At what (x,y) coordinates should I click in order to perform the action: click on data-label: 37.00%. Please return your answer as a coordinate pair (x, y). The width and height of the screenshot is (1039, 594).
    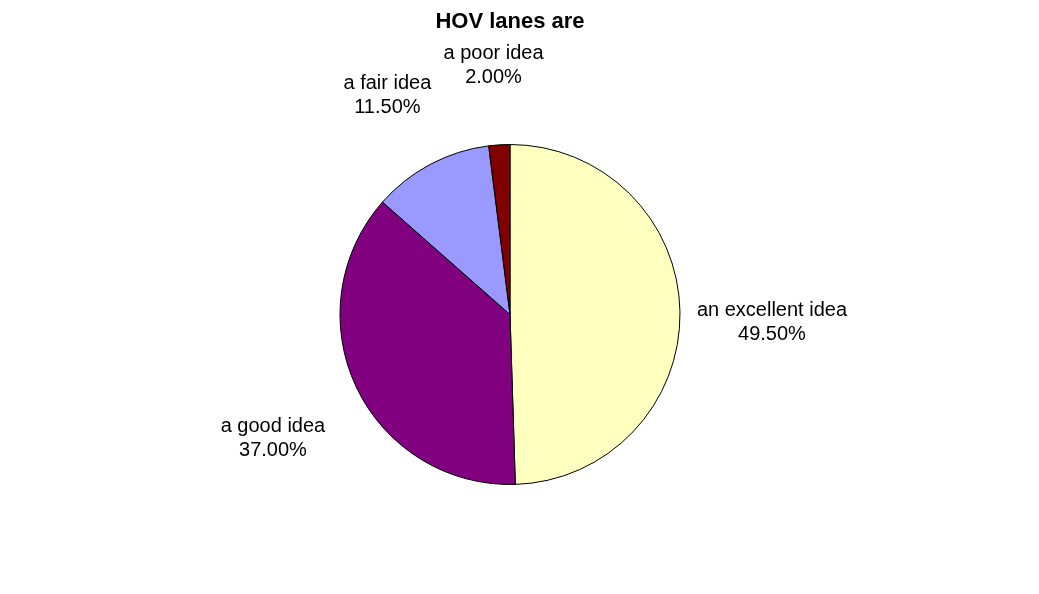
    Looking at the image, I should click on (273, 449).